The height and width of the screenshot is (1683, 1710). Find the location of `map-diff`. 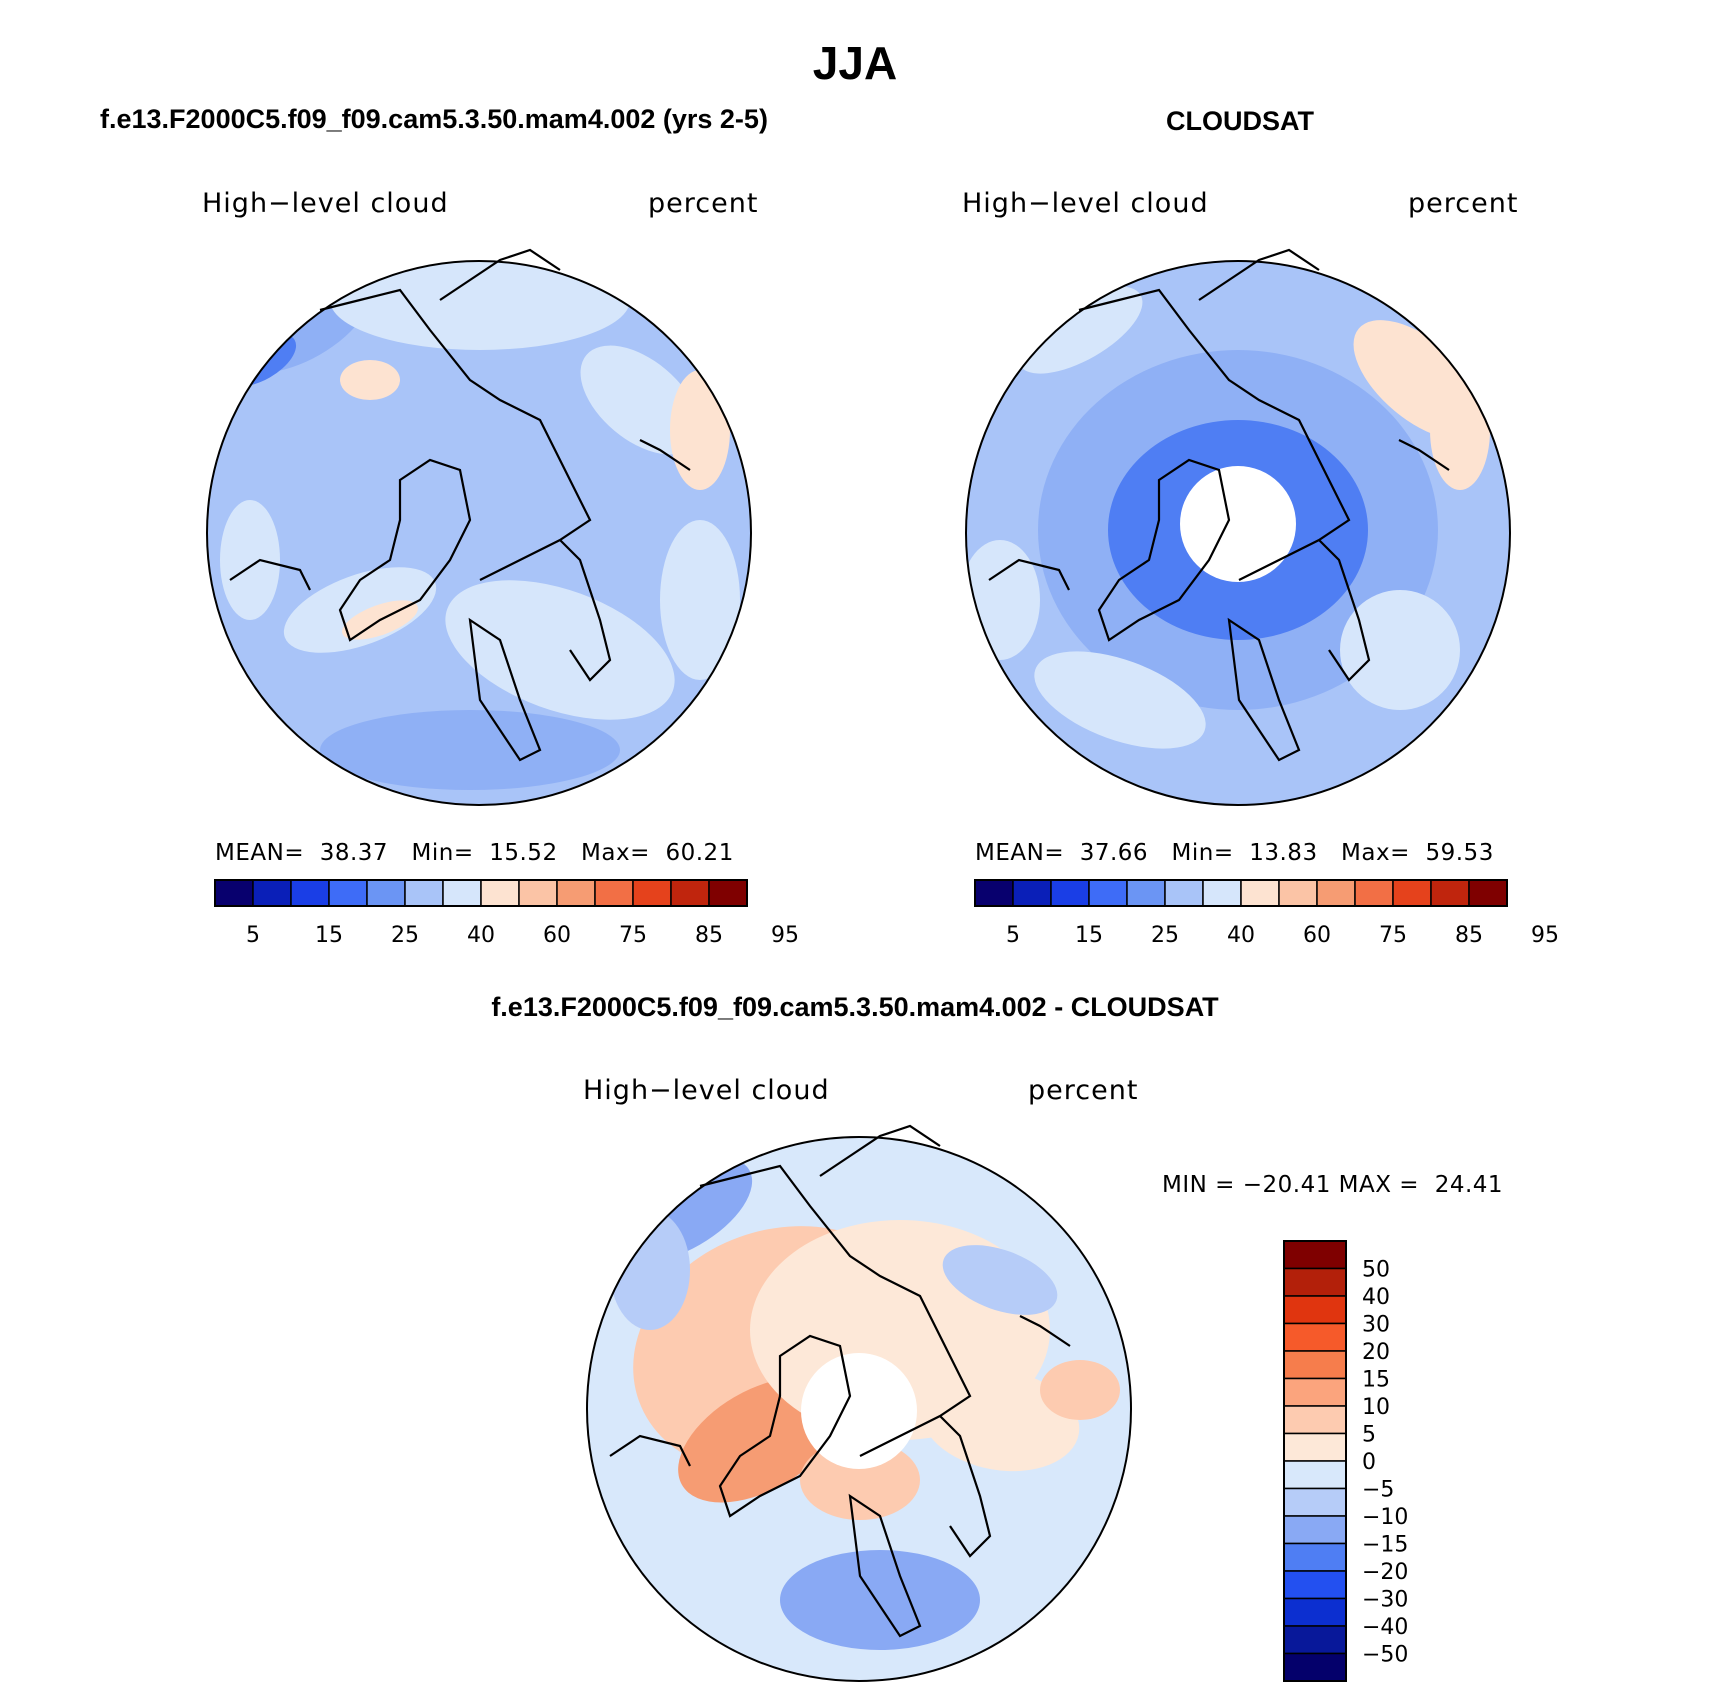

map-diff is located at coordinates (859, 1409).